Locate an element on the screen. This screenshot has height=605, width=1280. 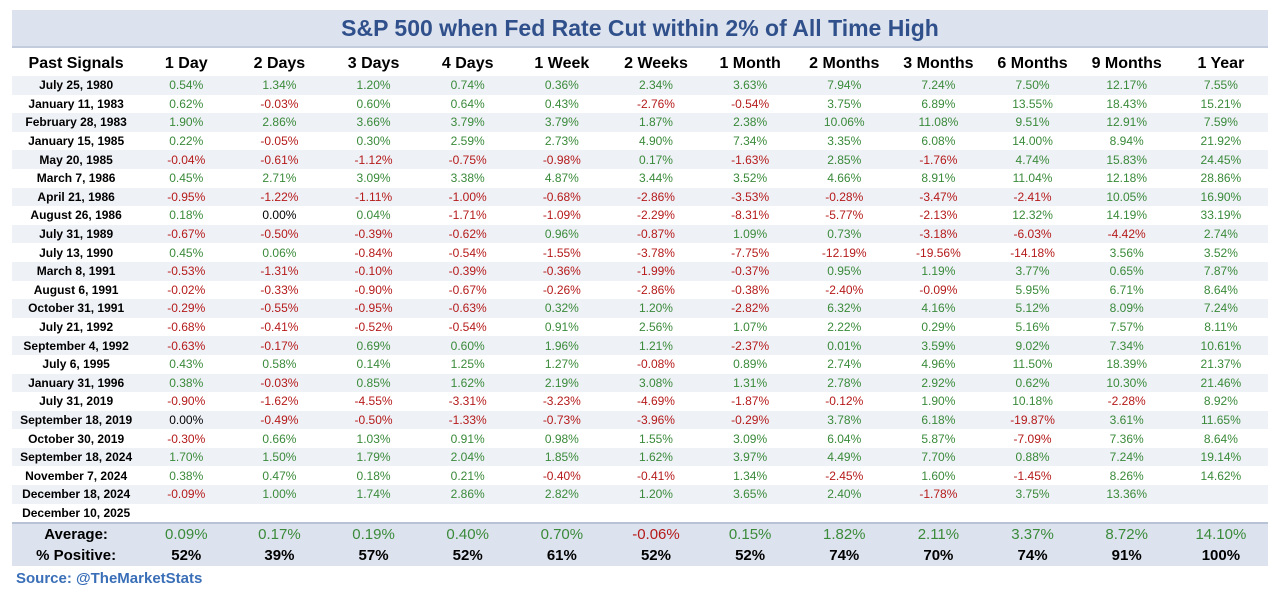
return-cell: 0.58% is located at coordinates (279, 364).